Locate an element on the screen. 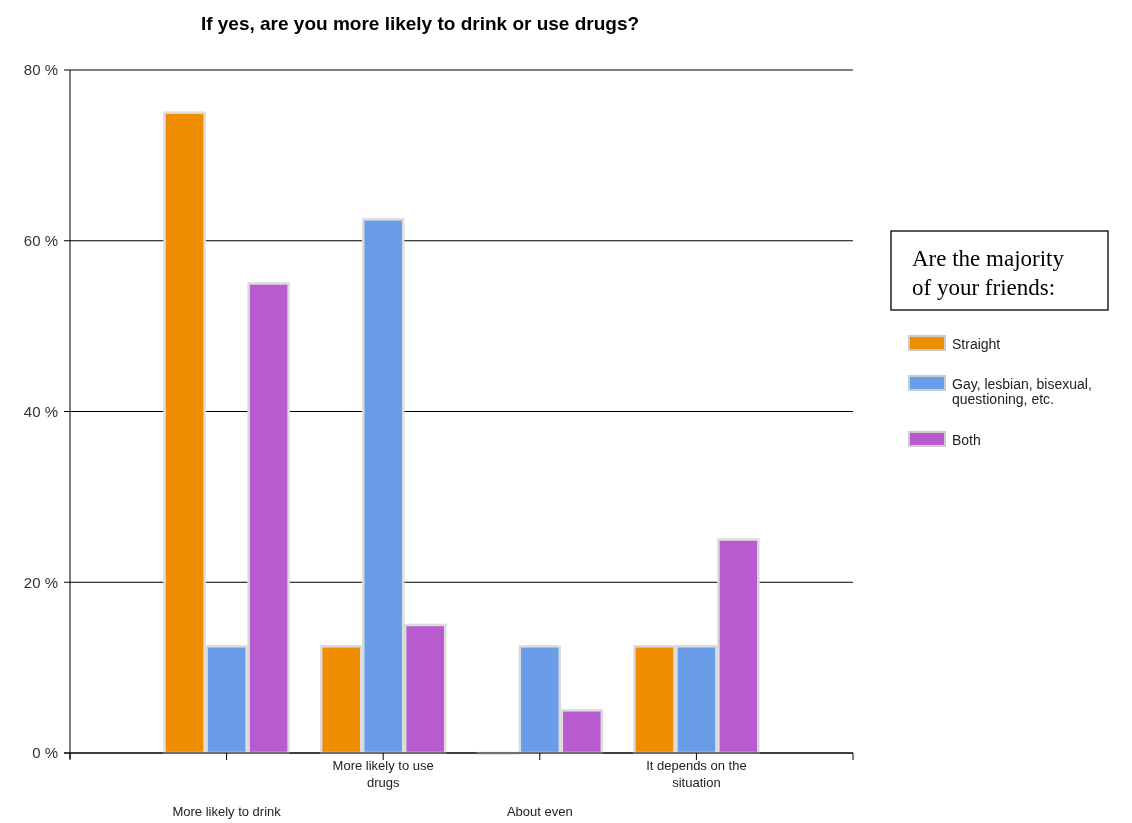 The height and width of the screenshot is (823, 1132). legend-title: Are the majority of your friends: is located at coordinates (988, 273).